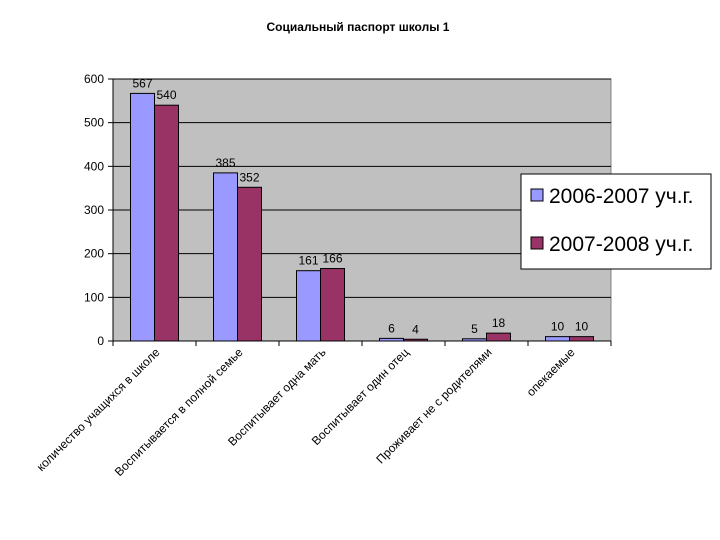 This screenshot has height=540, width=720. What do you see at coordinates (621, 244) in the screenshot?
I see `legend-label: 2007-2008 уч.г.` at bounding box center [621, 244].